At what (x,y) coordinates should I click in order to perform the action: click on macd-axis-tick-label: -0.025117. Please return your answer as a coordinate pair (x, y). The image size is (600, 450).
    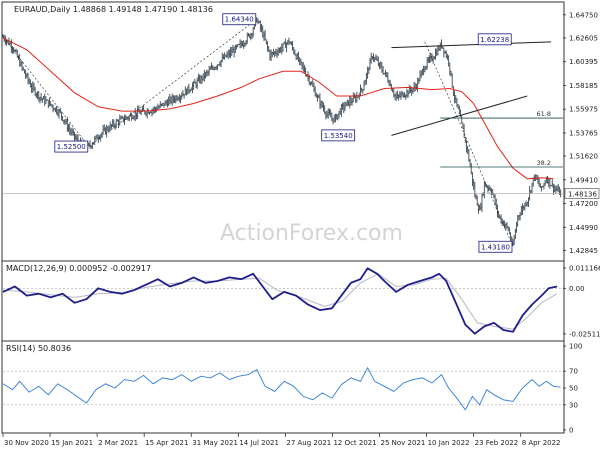
    Looking at the image, I should click on (584, 334).